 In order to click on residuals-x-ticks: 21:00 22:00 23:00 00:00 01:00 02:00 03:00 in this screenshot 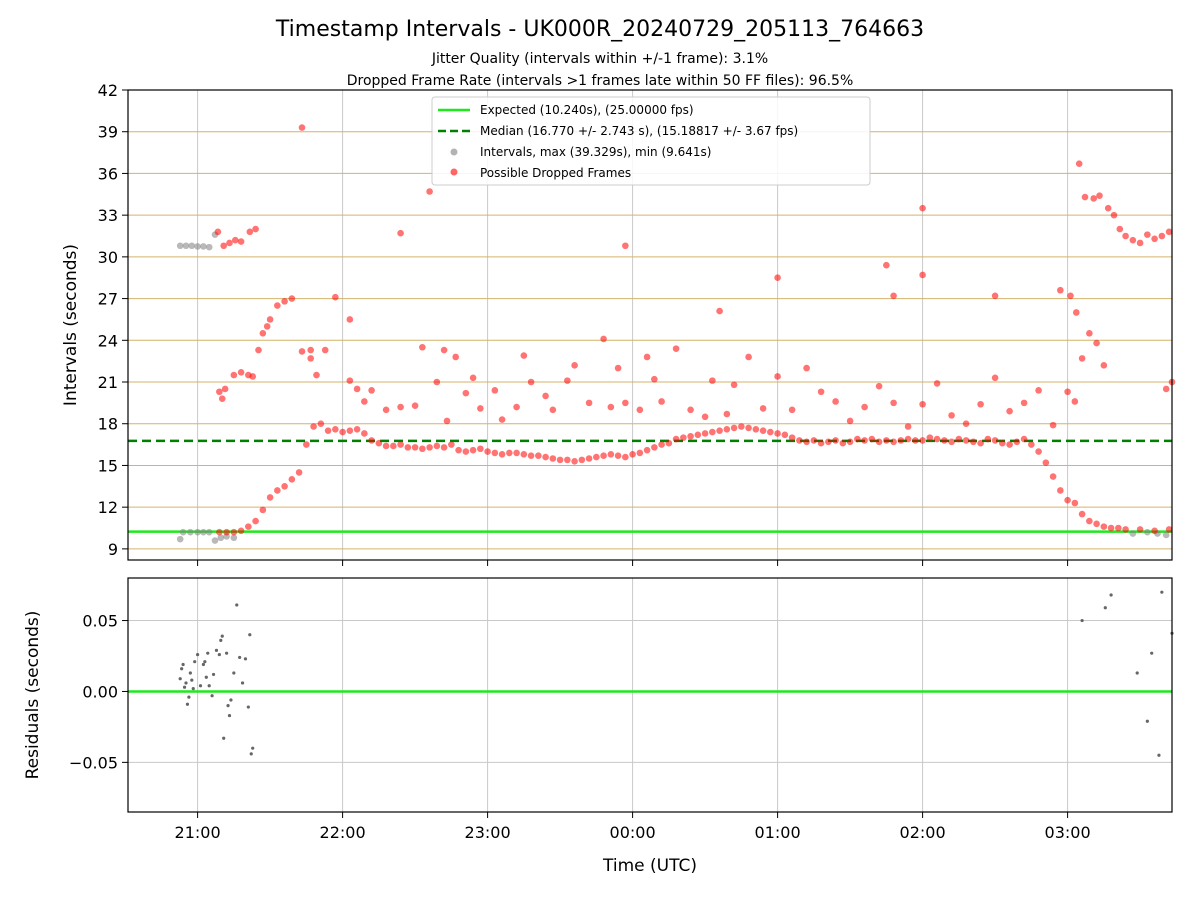, I will do `click(633, 827)`.